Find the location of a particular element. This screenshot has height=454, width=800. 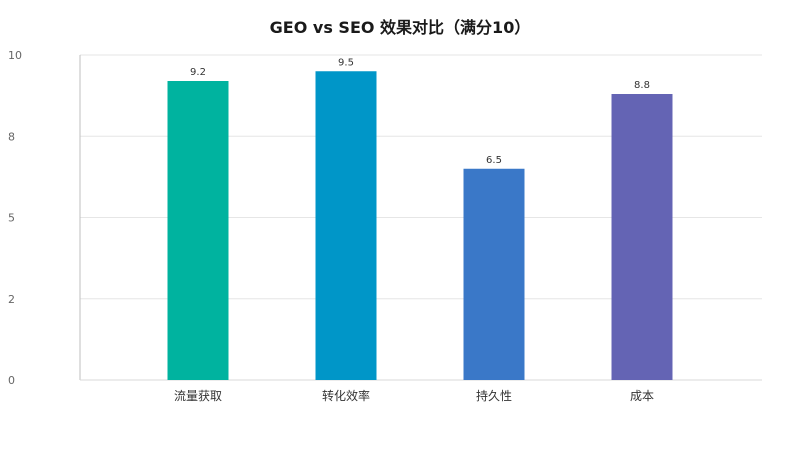

y-tick-label: 8 is located at coordinates (11, 136).